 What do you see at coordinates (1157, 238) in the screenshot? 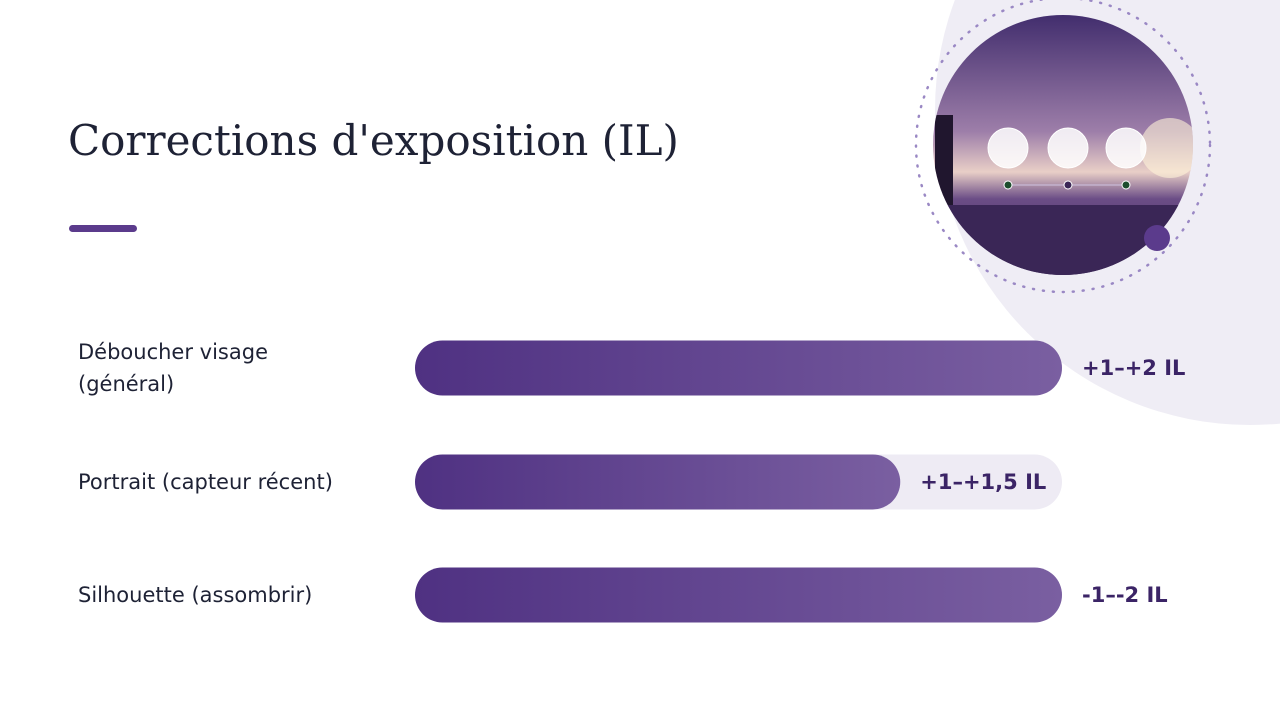
I see `decor-dot` at bounding box center [1157, 238].